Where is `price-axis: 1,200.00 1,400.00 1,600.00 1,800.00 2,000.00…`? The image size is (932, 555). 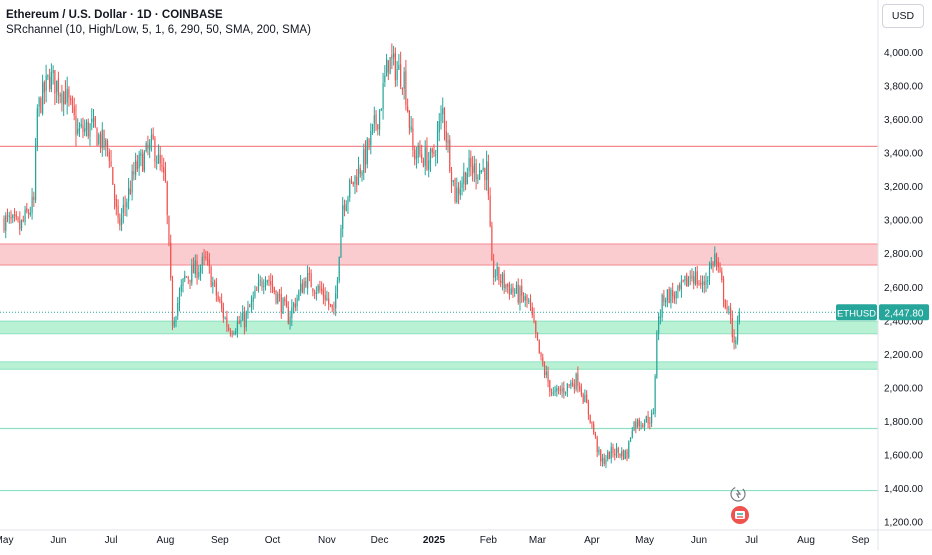 price-axis: 1,200.00 1,400.00 1,600.00 1,800.00 2,000.00… is located at coordinates (900, 275).